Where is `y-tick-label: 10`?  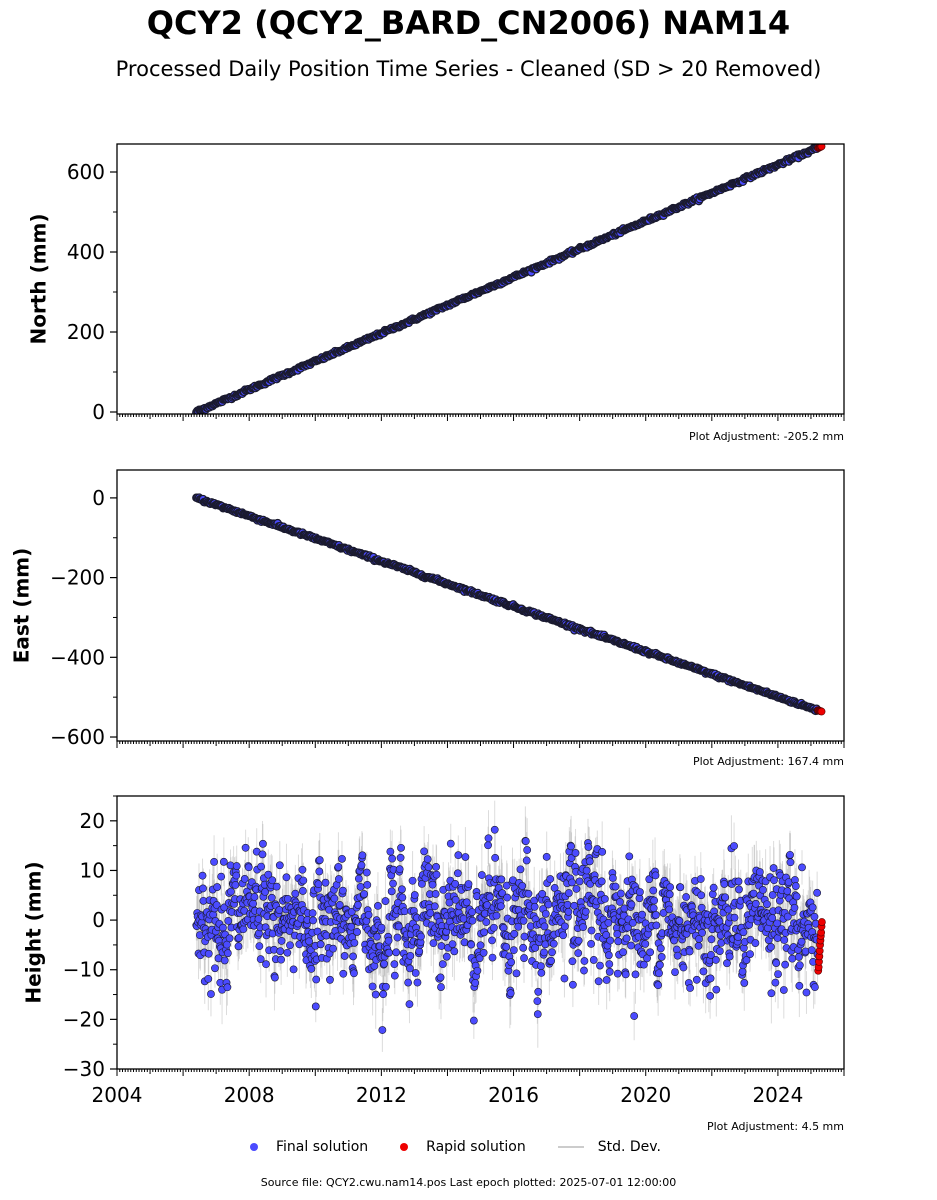 y-tick-label: 10 is located at coordinates (92, 870).